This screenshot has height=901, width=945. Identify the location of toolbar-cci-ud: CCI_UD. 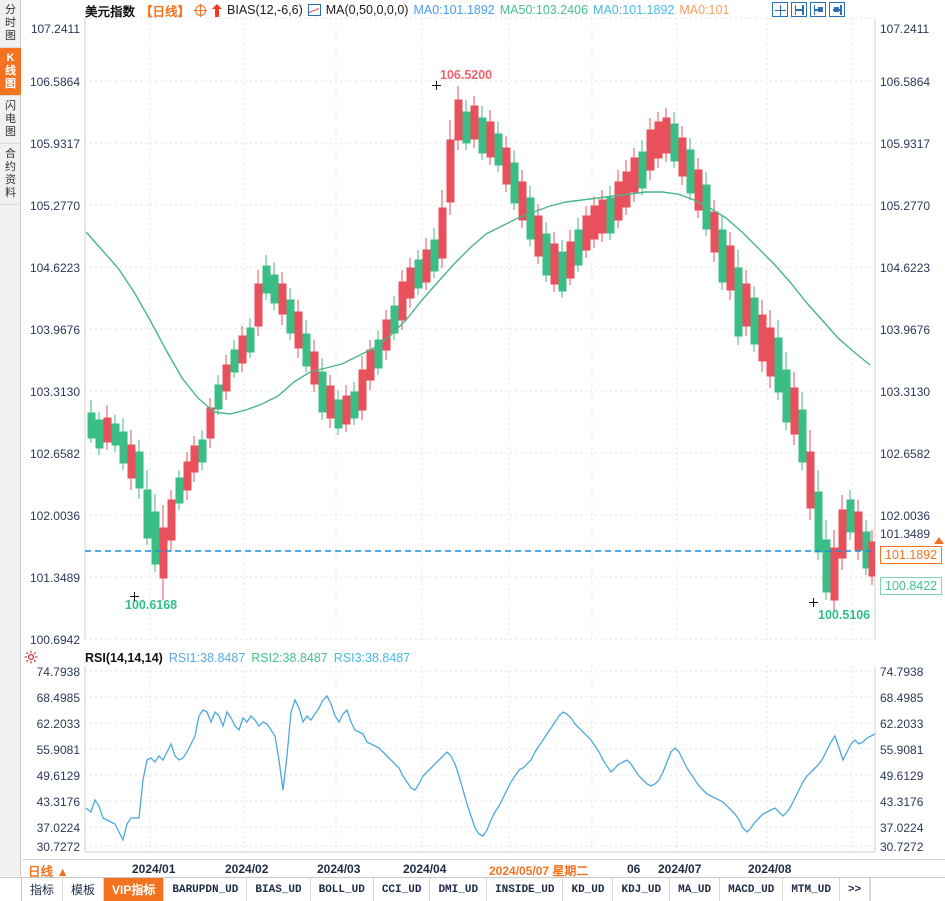
(402, 889).